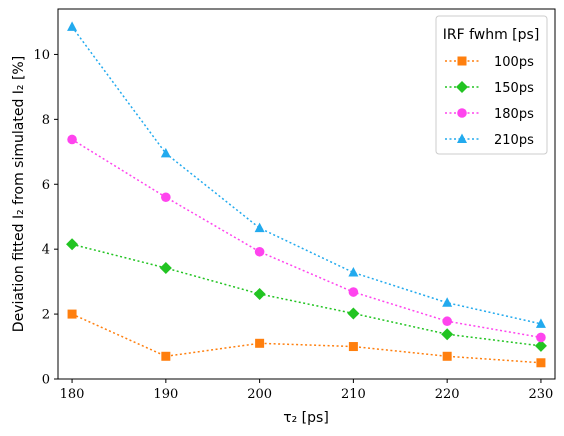  Describe the element at coordinates (306, 338) in the screenshot. I see `series-line-100ps` at that location.